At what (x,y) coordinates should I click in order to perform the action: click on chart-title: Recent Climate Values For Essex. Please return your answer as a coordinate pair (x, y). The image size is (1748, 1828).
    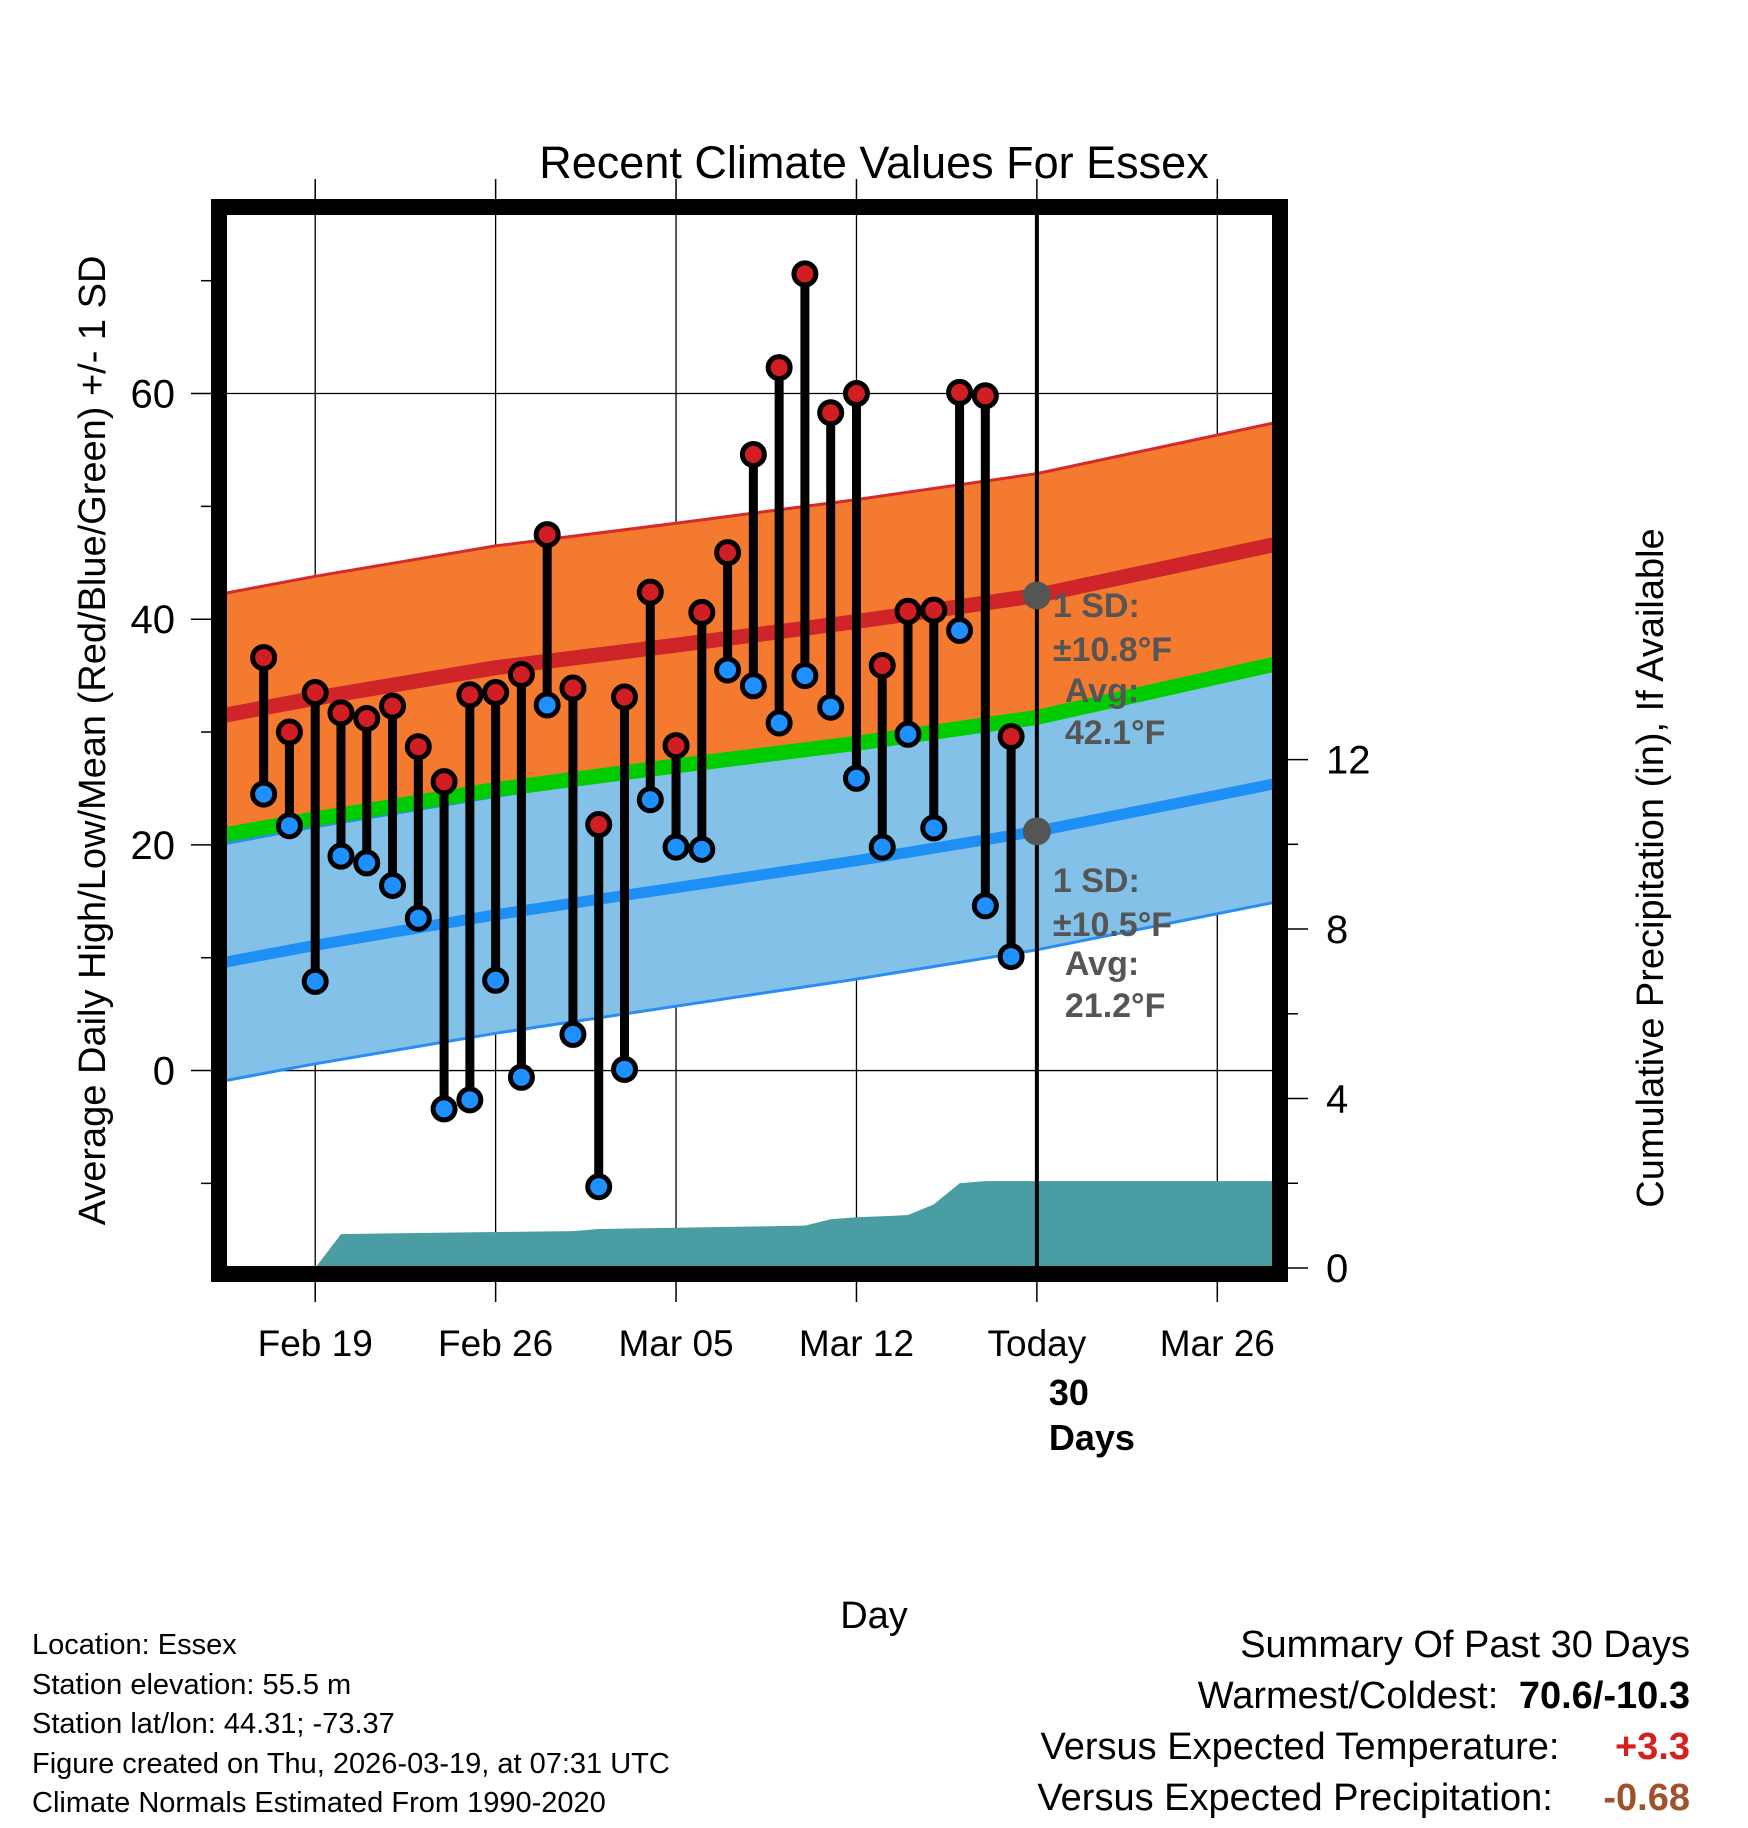
    Looking at the image, I should click on (874, 162).